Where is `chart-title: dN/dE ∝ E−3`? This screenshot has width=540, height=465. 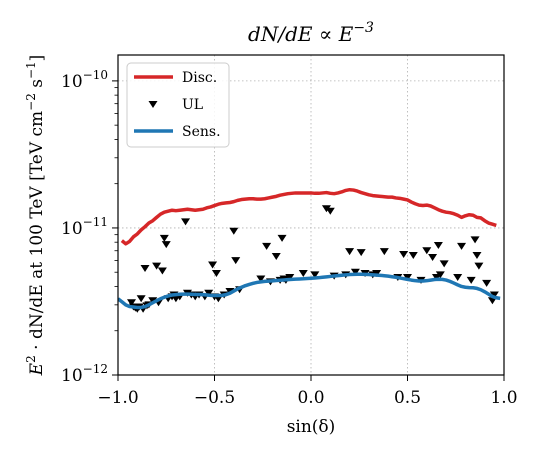
chart-title: dN/dE ∝ E−3 is located at coordinates (311, 33).